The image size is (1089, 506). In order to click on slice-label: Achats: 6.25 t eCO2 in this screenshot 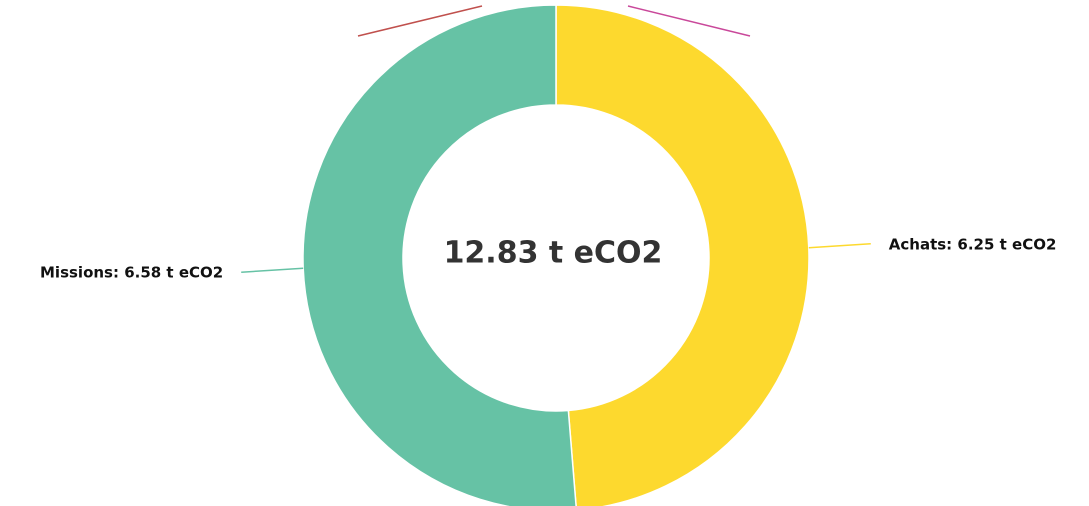, I will do `click(973, 244)`.